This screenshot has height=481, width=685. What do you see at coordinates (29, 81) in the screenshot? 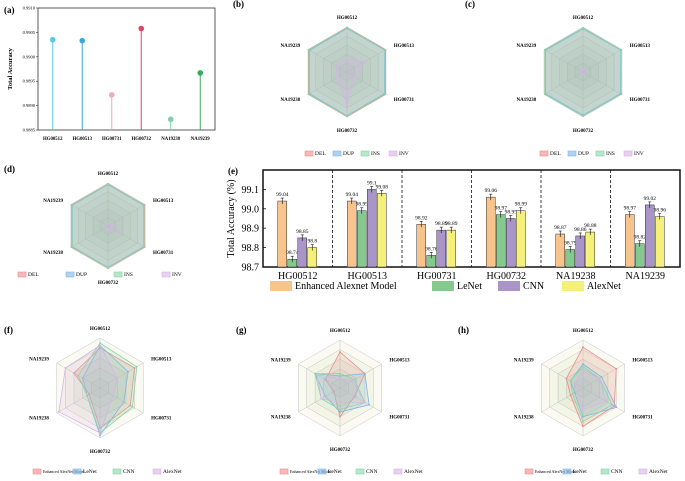
I see `y-tick-label: 0.9895` at bounding box center [29, 81].